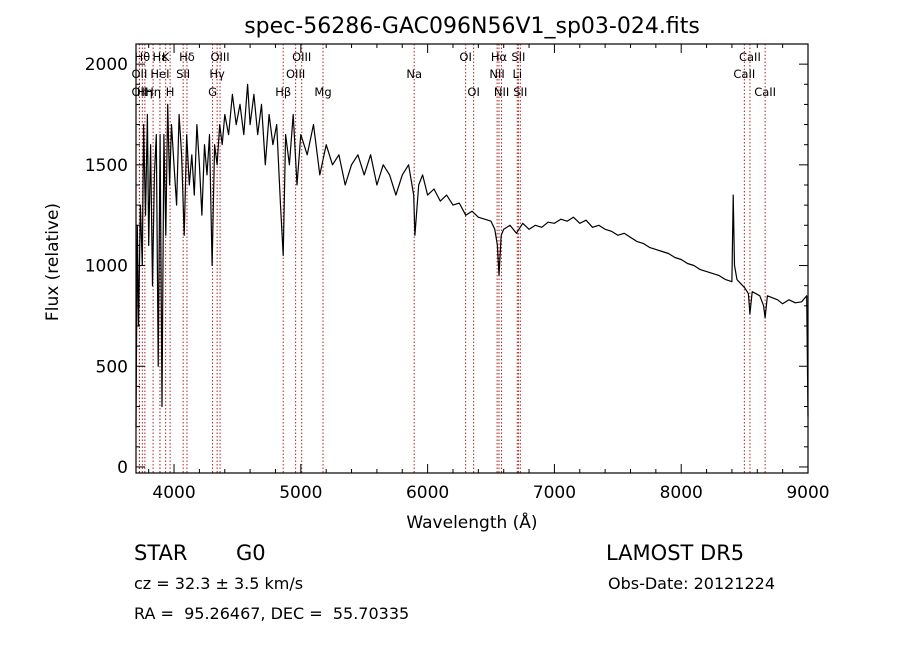 Image resolution: width=900 pixels, height=649 pixels. What do you see at coordinates (219, 583) in the screenshot?
I see `redshift-text: cz = 32.3 ± 3.5 km/s` at bounding box center [219, 583].